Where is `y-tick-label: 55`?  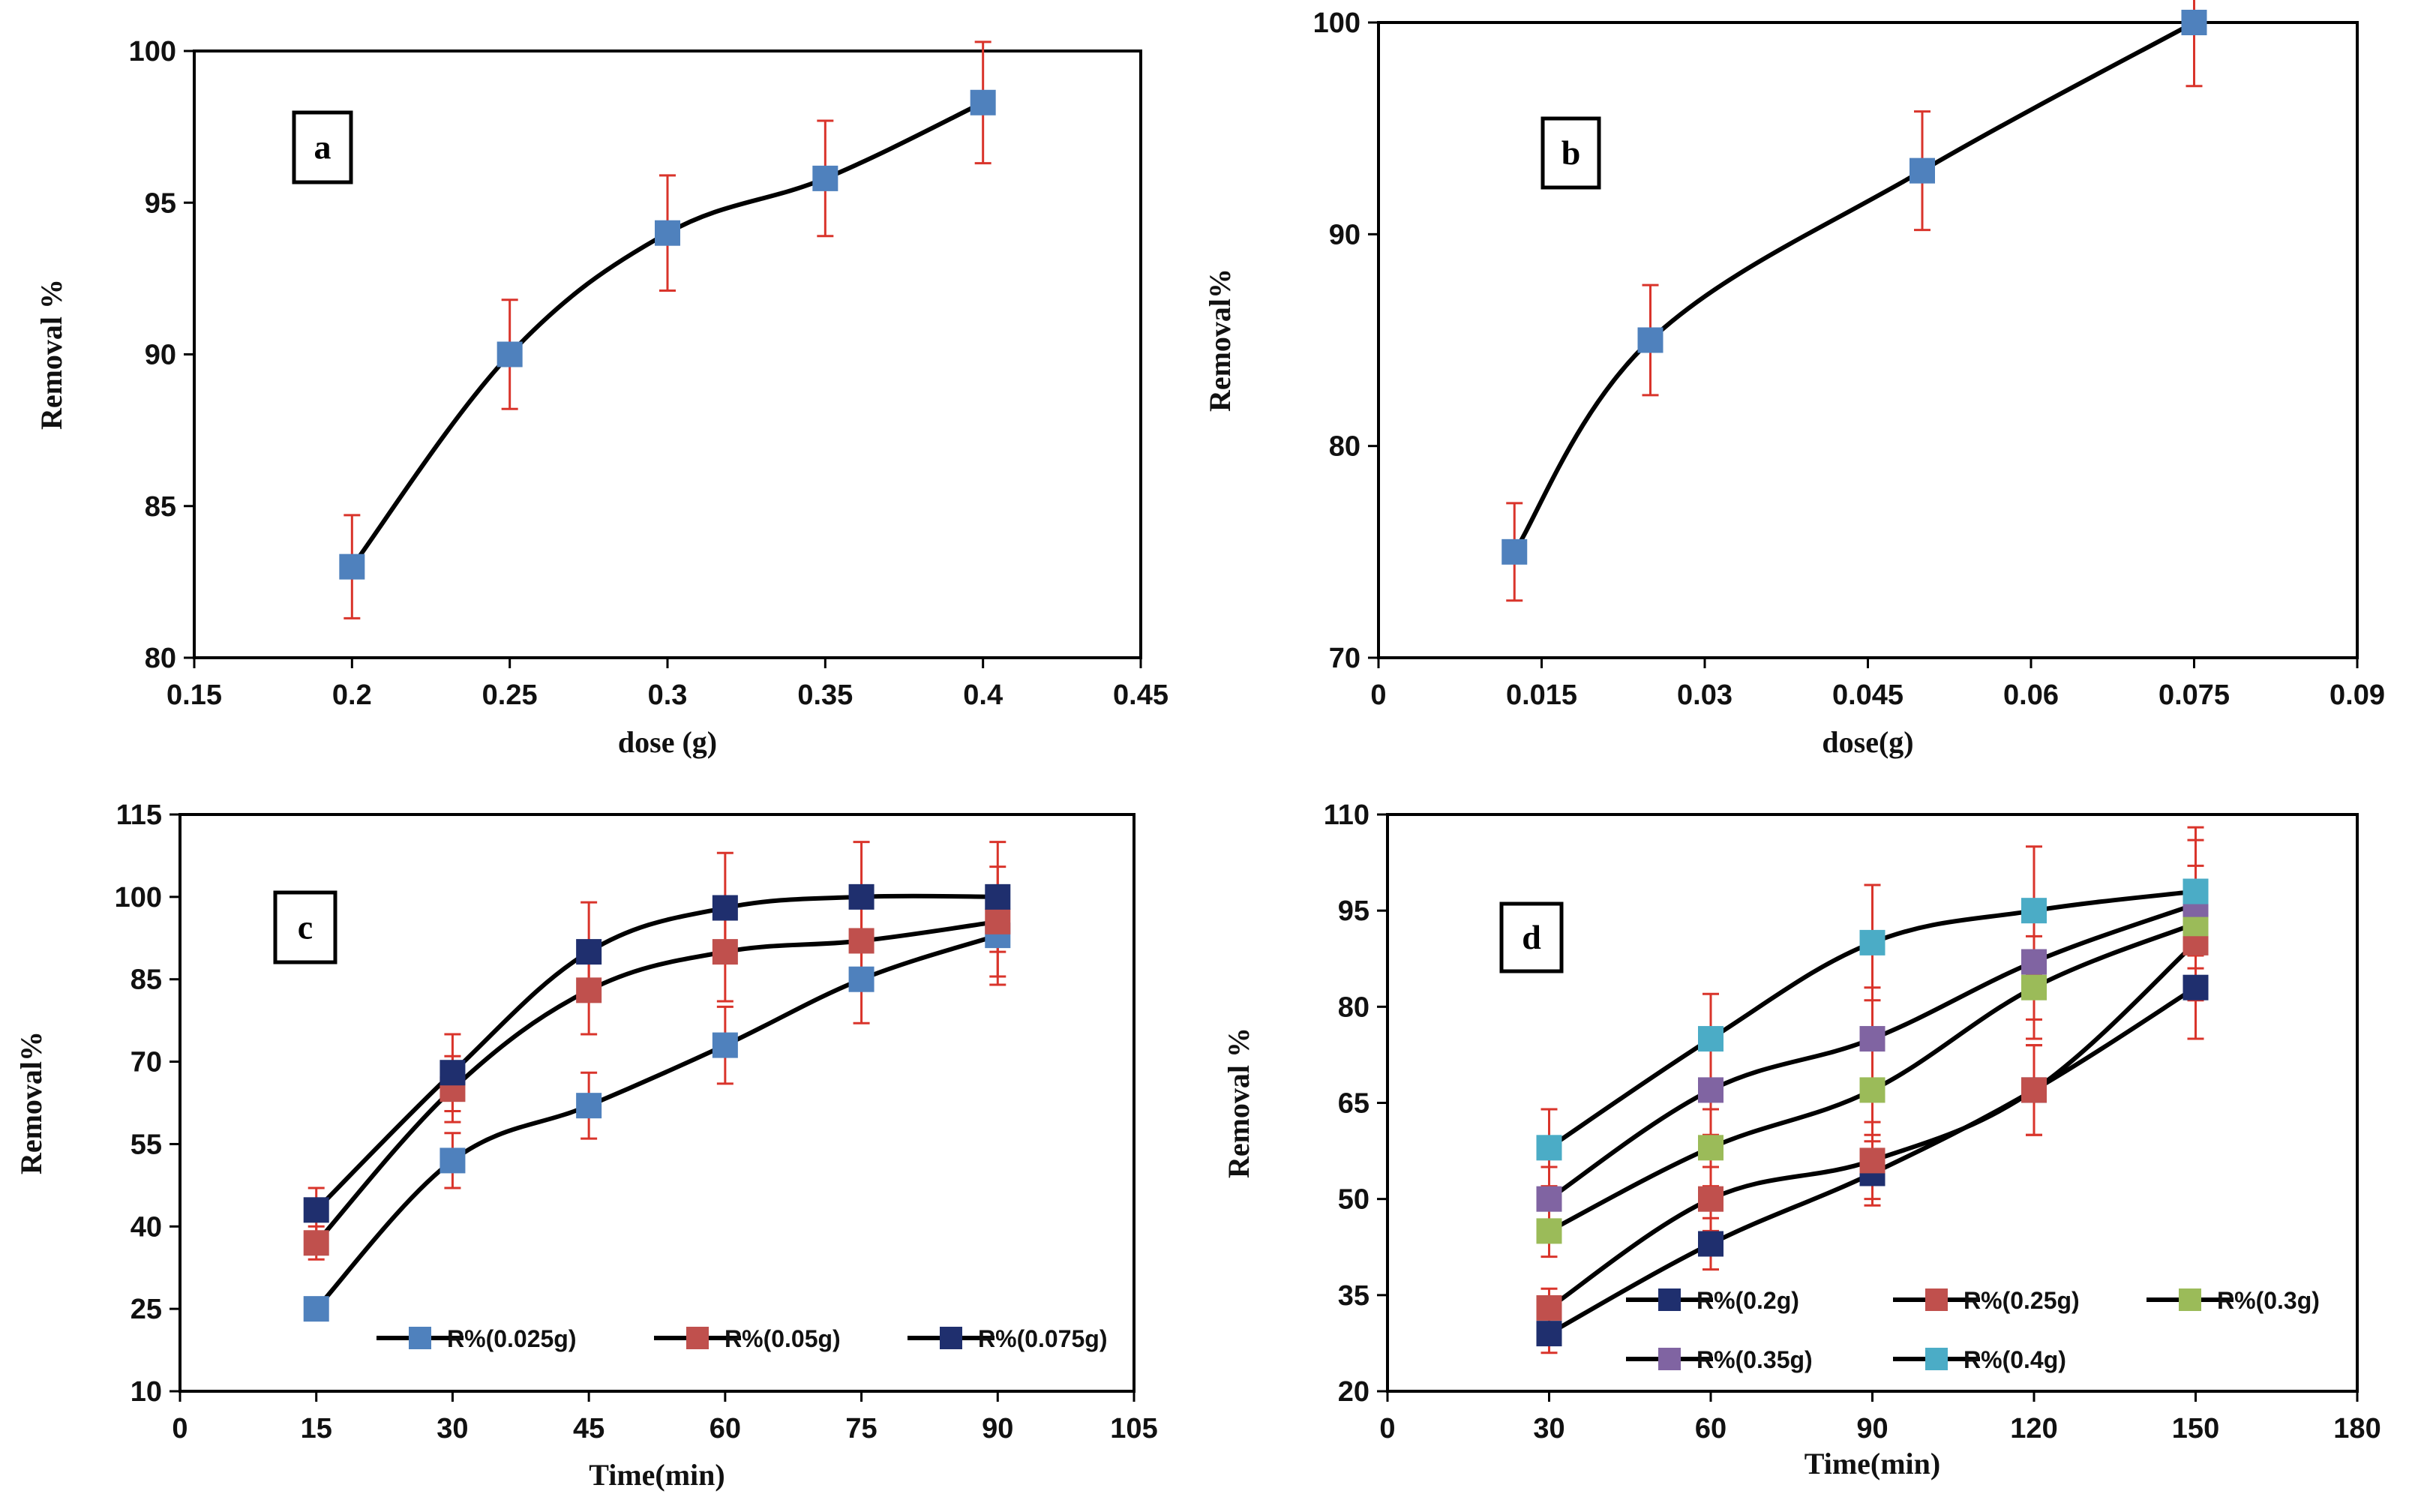 y-tick-label: 55 is located at coordinates (146, 1144).